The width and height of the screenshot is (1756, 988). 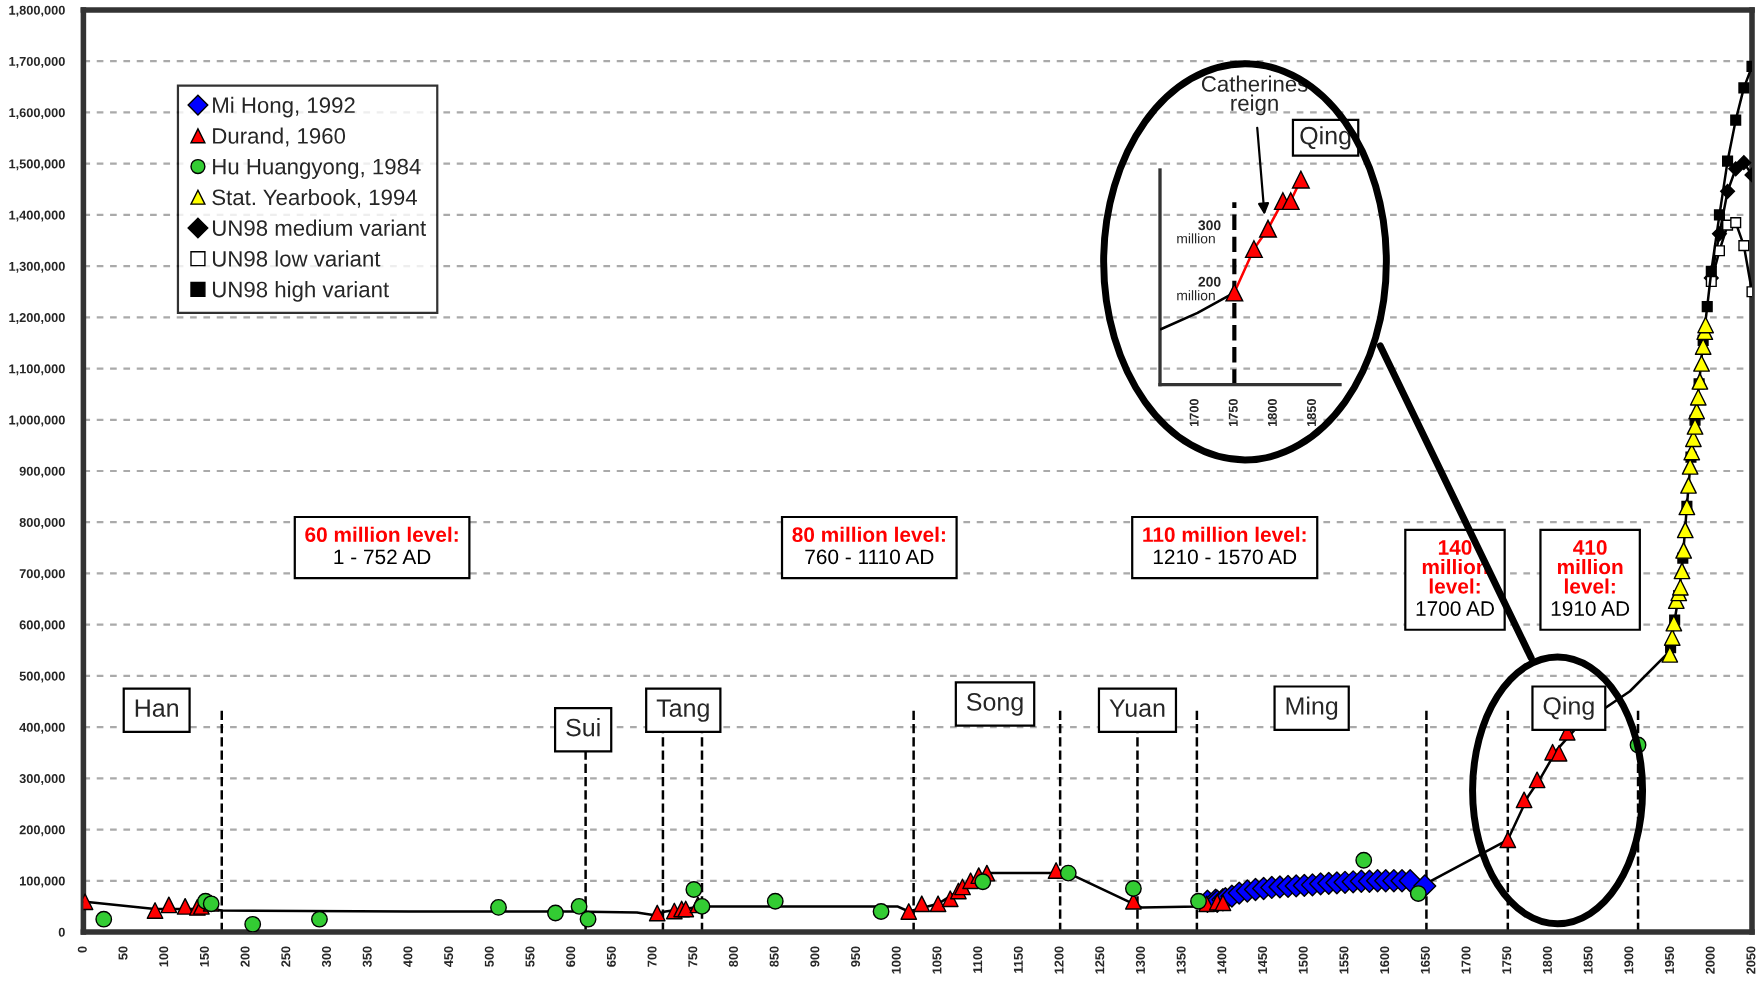 I want to click on legend-label: Stat. Yearbook, 1994, so click(x=314, y=198).